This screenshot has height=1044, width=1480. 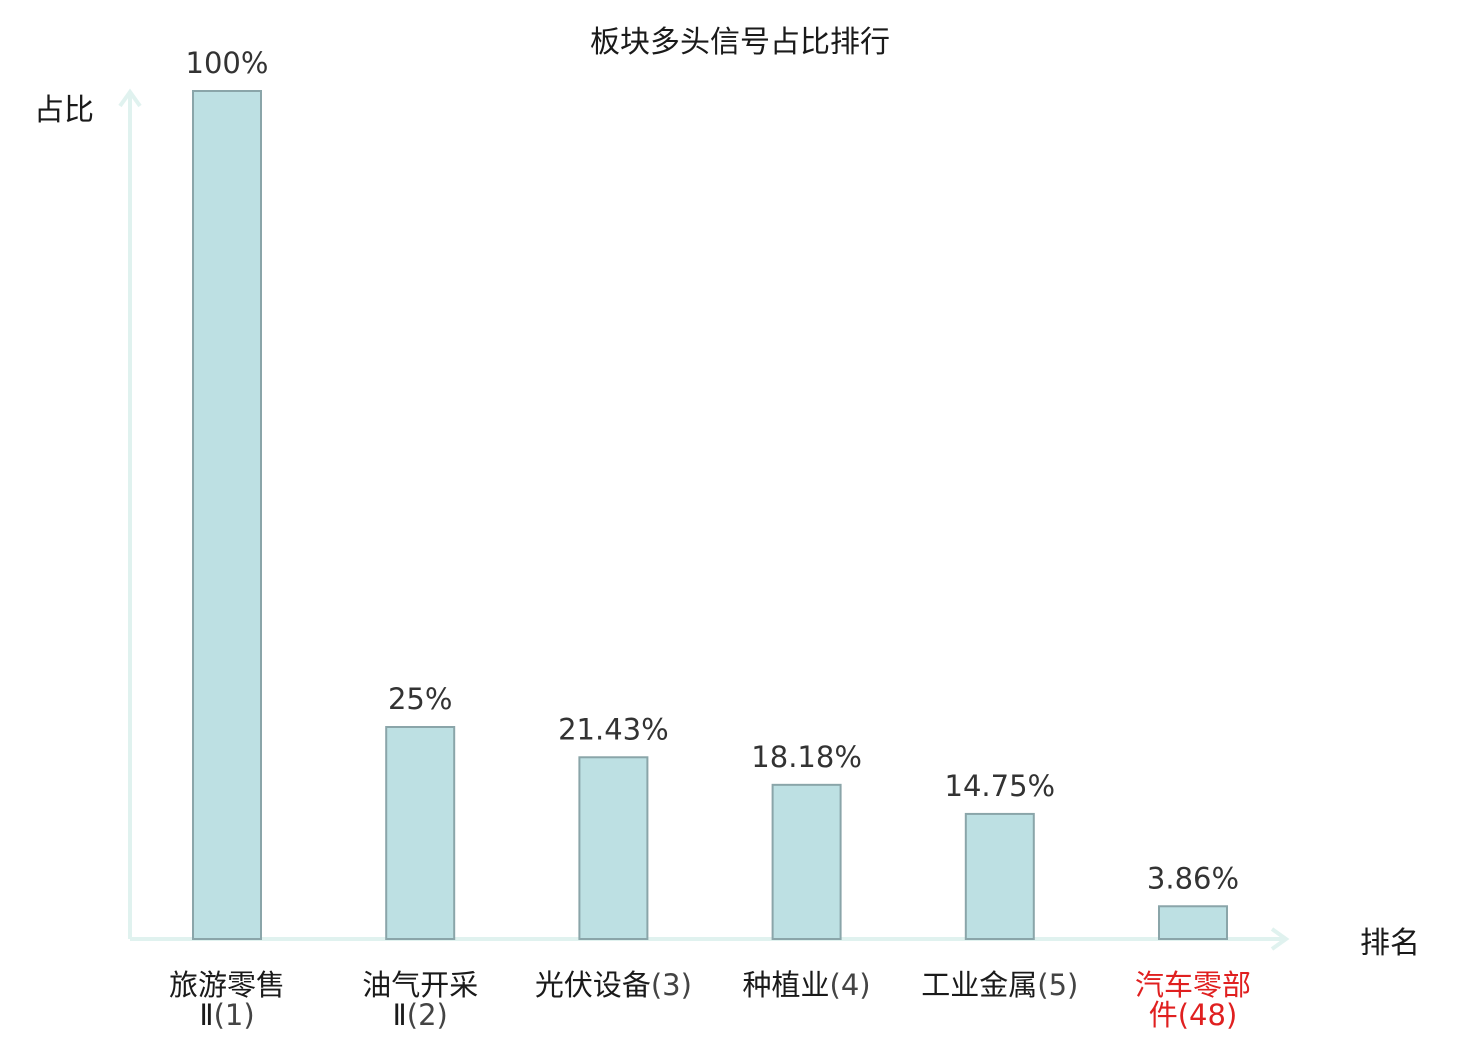 I want to click on category-tick-label: 工业金属(5), so click(x=999, y=985).